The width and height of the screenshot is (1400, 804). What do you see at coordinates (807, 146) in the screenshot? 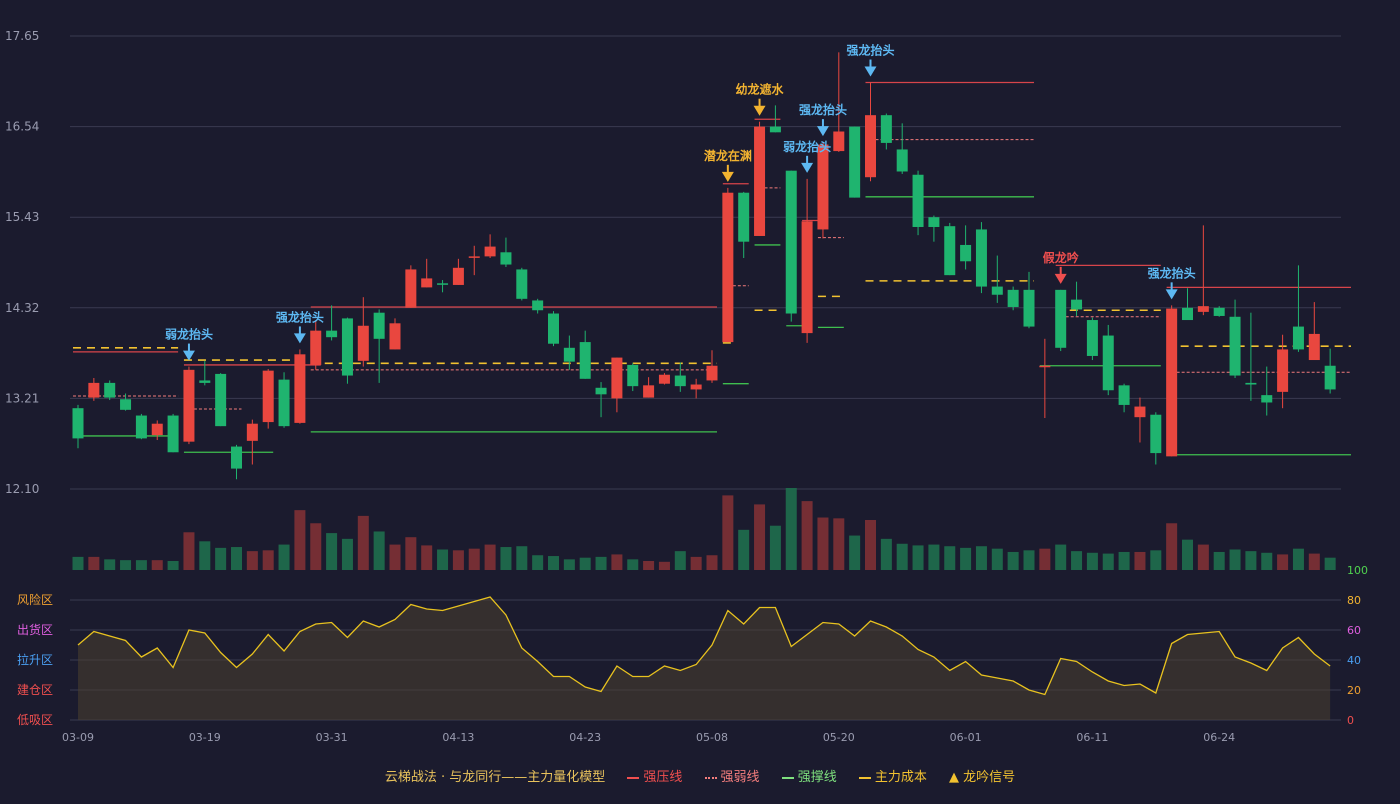
I see `signal-label: 弱龙抬头` at bounding box center [807, 146].